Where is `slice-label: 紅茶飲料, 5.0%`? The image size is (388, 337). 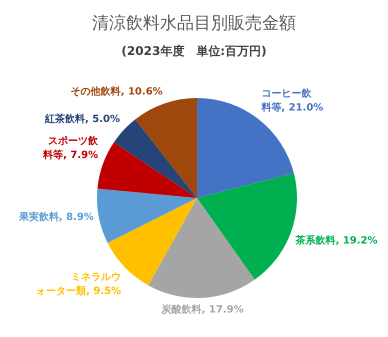 slice-label: 紅茶飲料, 5.0% is located at coordinates (82, 119).